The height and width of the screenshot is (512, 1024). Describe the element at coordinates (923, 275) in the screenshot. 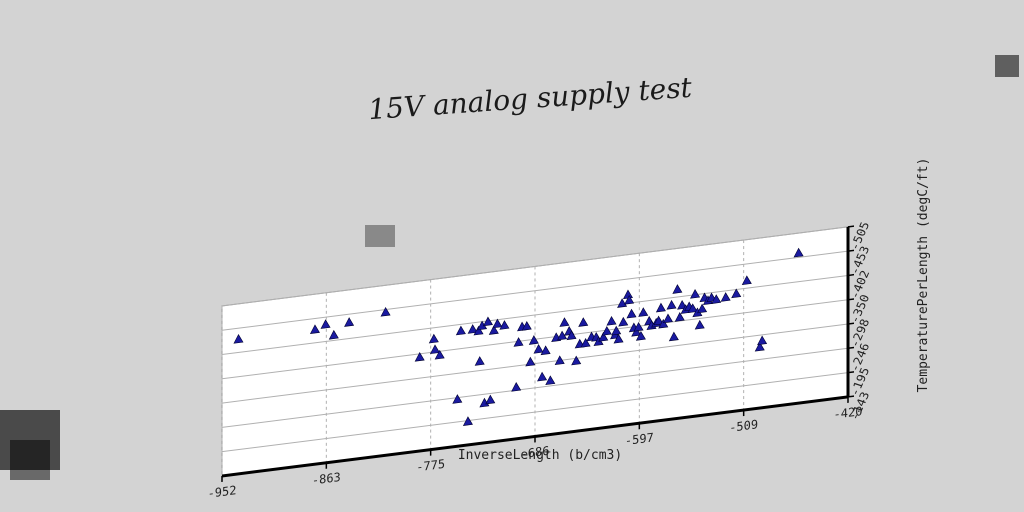

I see `y-axis-label: TemperaturePerLength (degC/ft)` at that location.